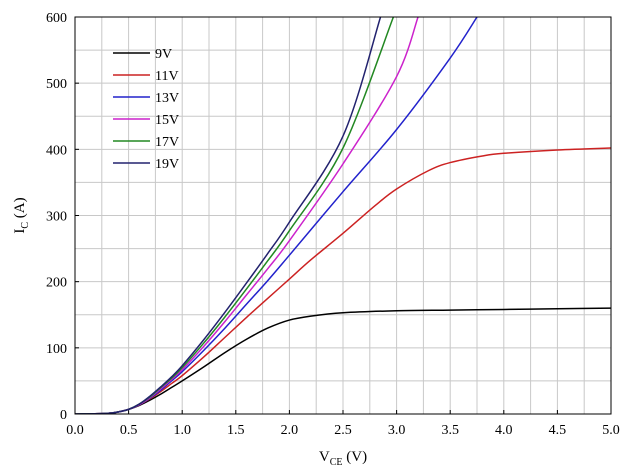 The image size is (632, 468). Describe the element at coordinates (290, 430) in the screenshot. I see `x-tick-label: 2.0` at that location.